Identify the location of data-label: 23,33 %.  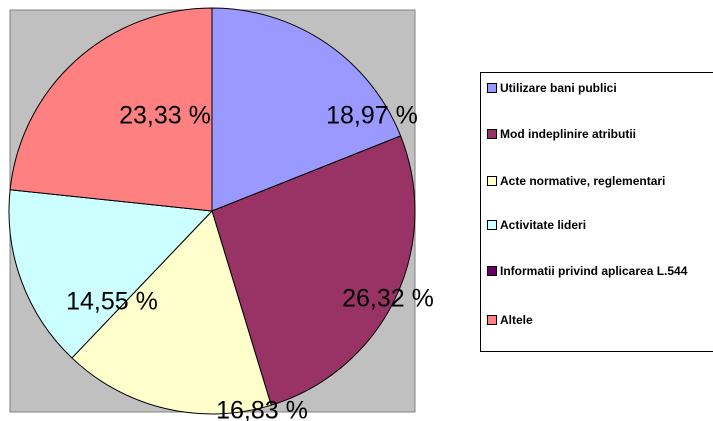
(165, 116).